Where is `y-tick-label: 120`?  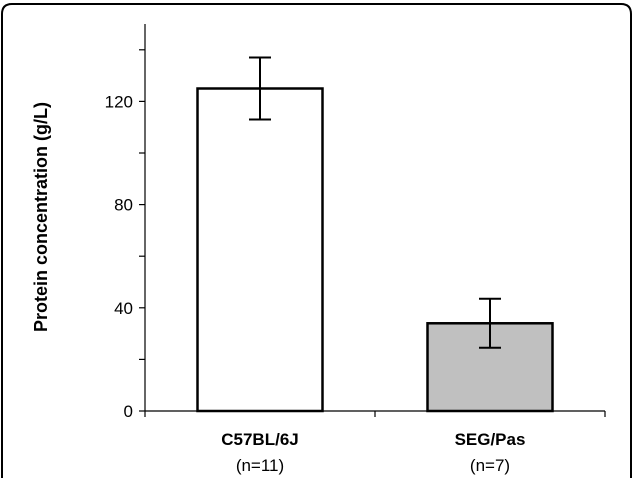 y-tick-label: 120 is located at coordinates (119, 101).